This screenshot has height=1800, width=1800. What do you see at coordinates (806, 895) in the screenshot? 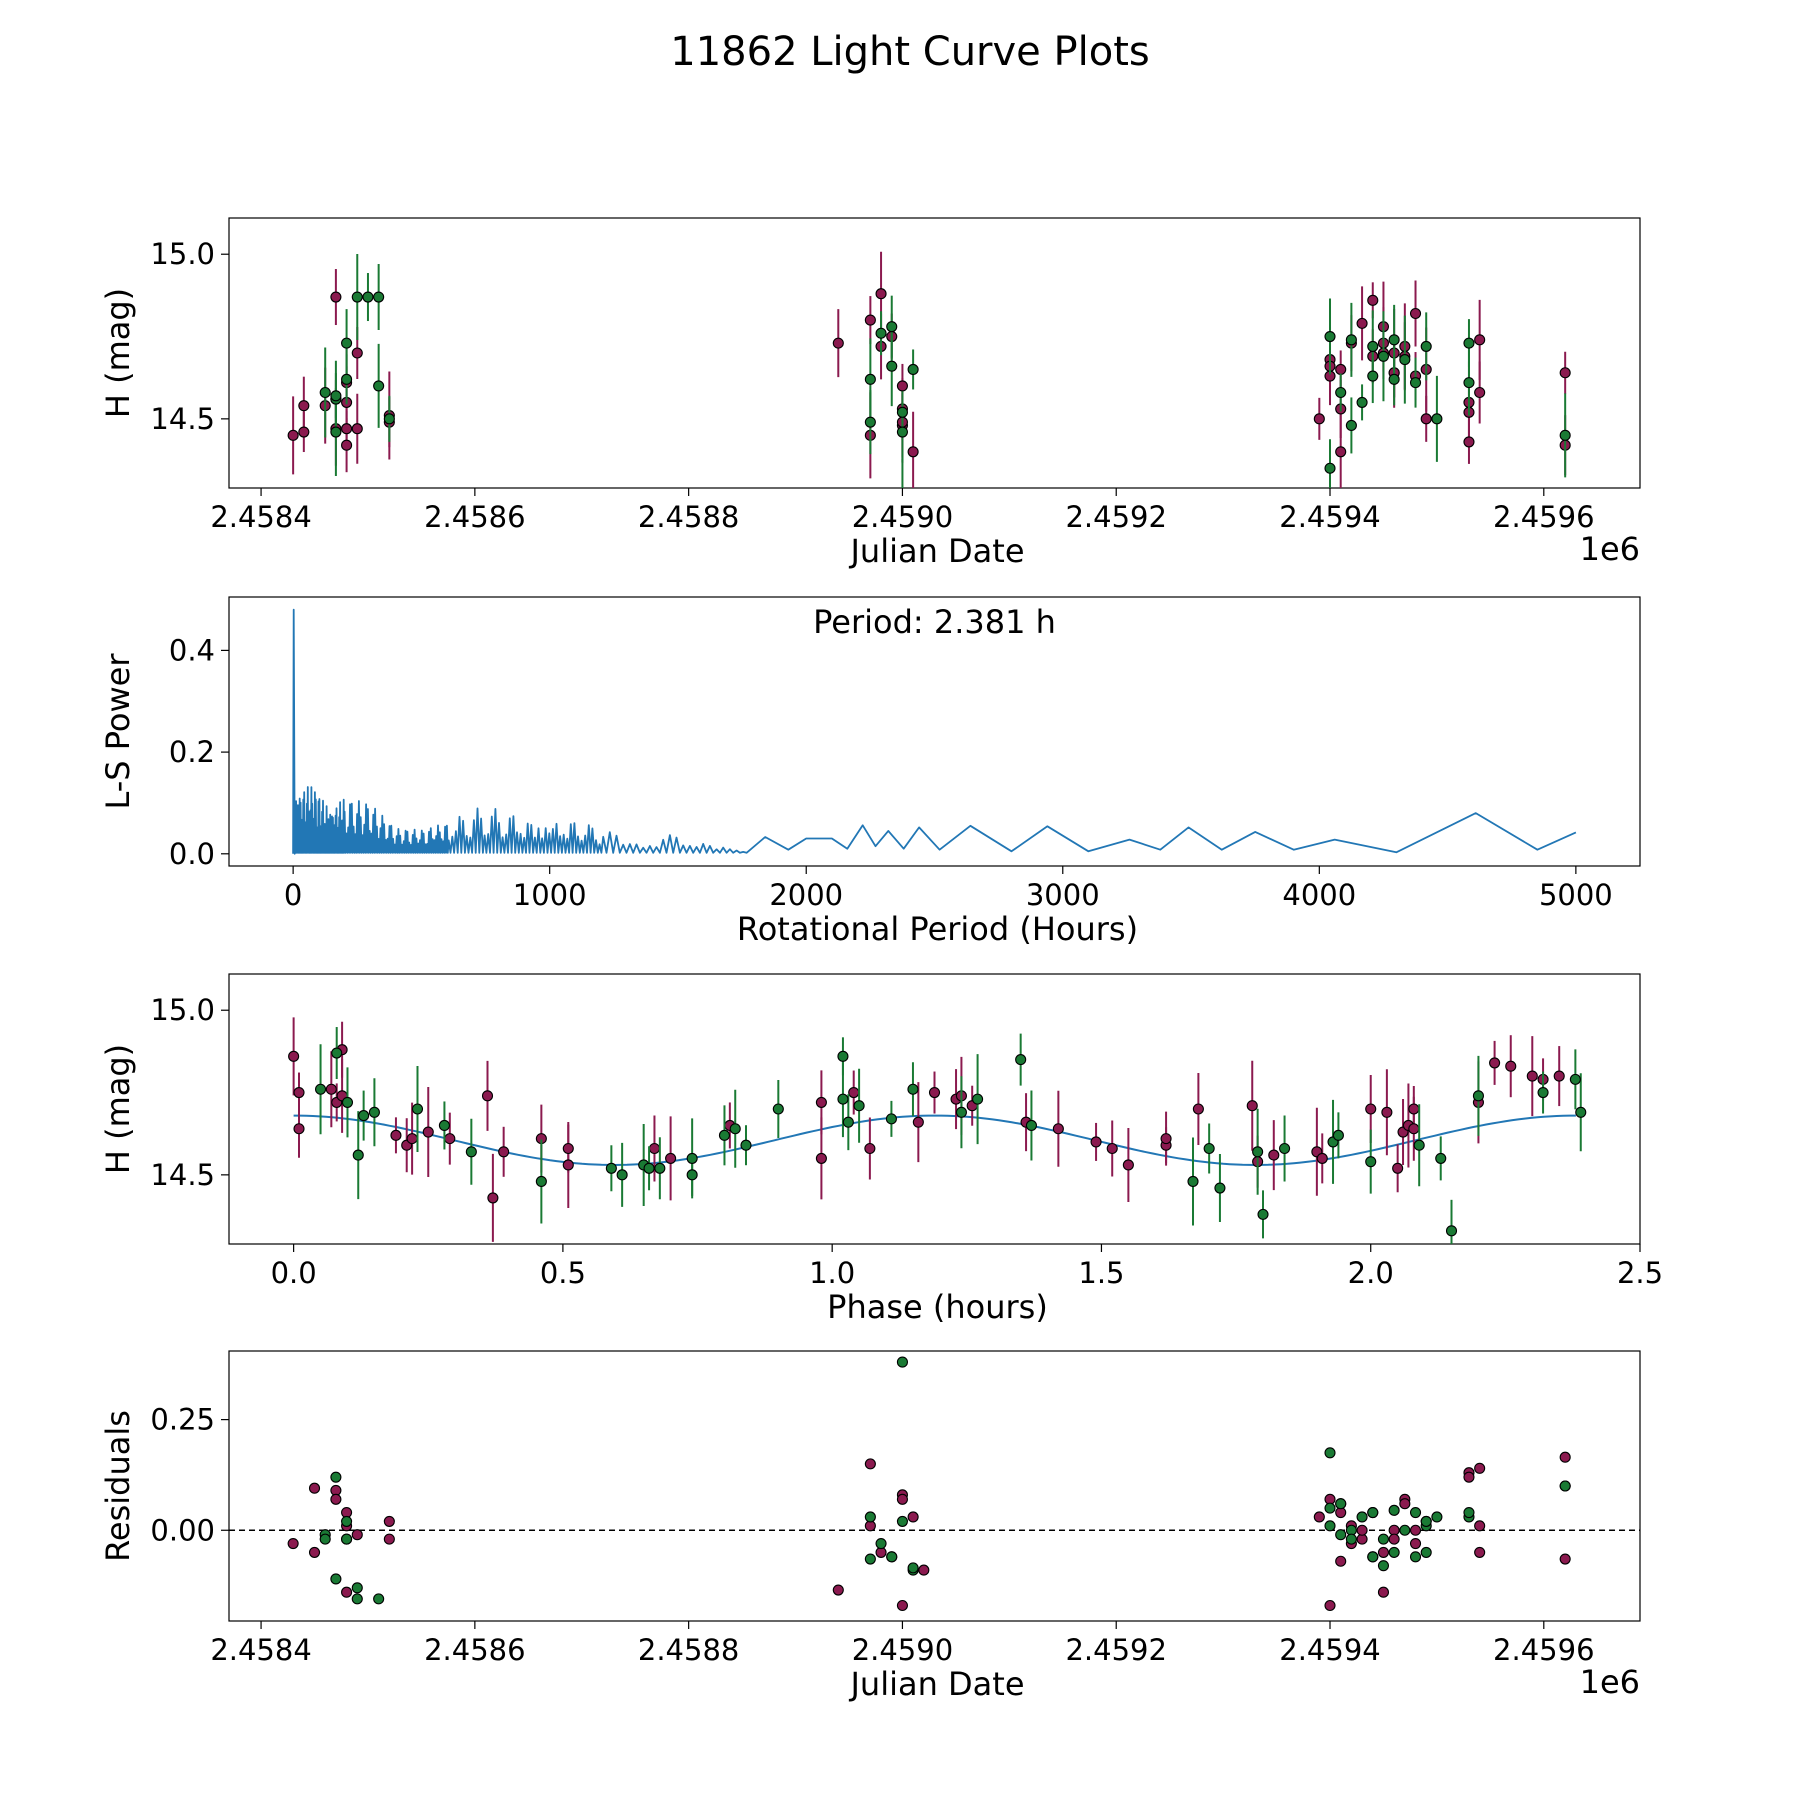
I see `x-tick-label: 2000` at bounding box center [806, 895].